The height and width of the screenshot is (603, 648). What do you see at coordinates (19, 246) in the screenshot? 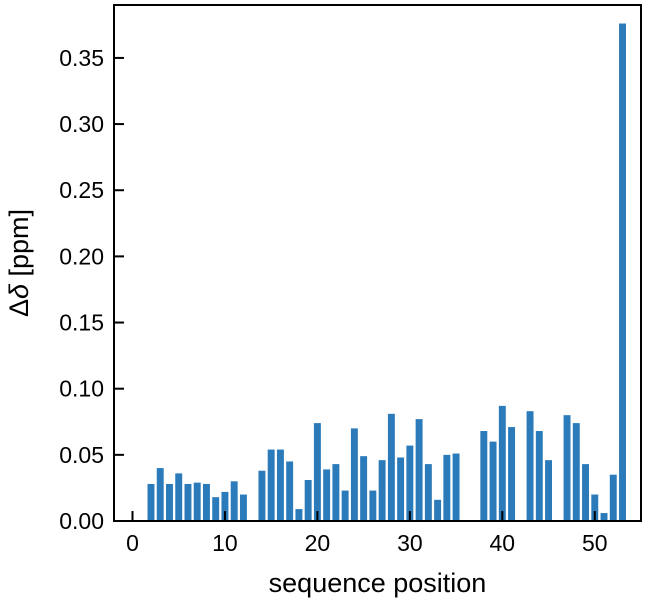
I see `y-axis-title-unit: [ppm]` at bounding box center [19, 246].